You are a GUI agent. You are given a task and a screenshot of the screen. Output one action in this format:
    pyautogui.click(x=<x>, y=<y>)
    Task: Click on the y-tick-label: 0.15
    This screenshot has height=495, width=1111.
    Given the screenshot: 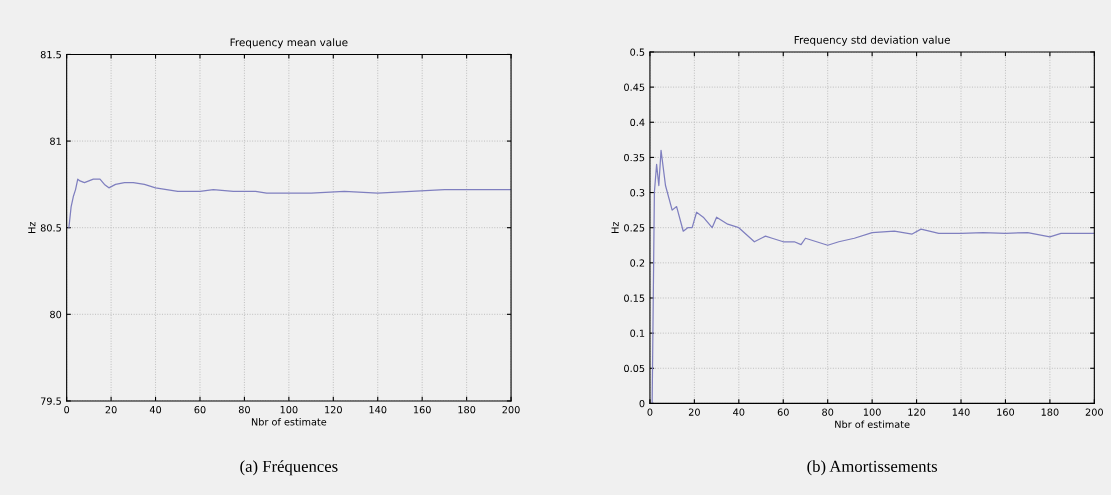 What is the action you would take?
    pyautogui.click(x=634, y=298)
    